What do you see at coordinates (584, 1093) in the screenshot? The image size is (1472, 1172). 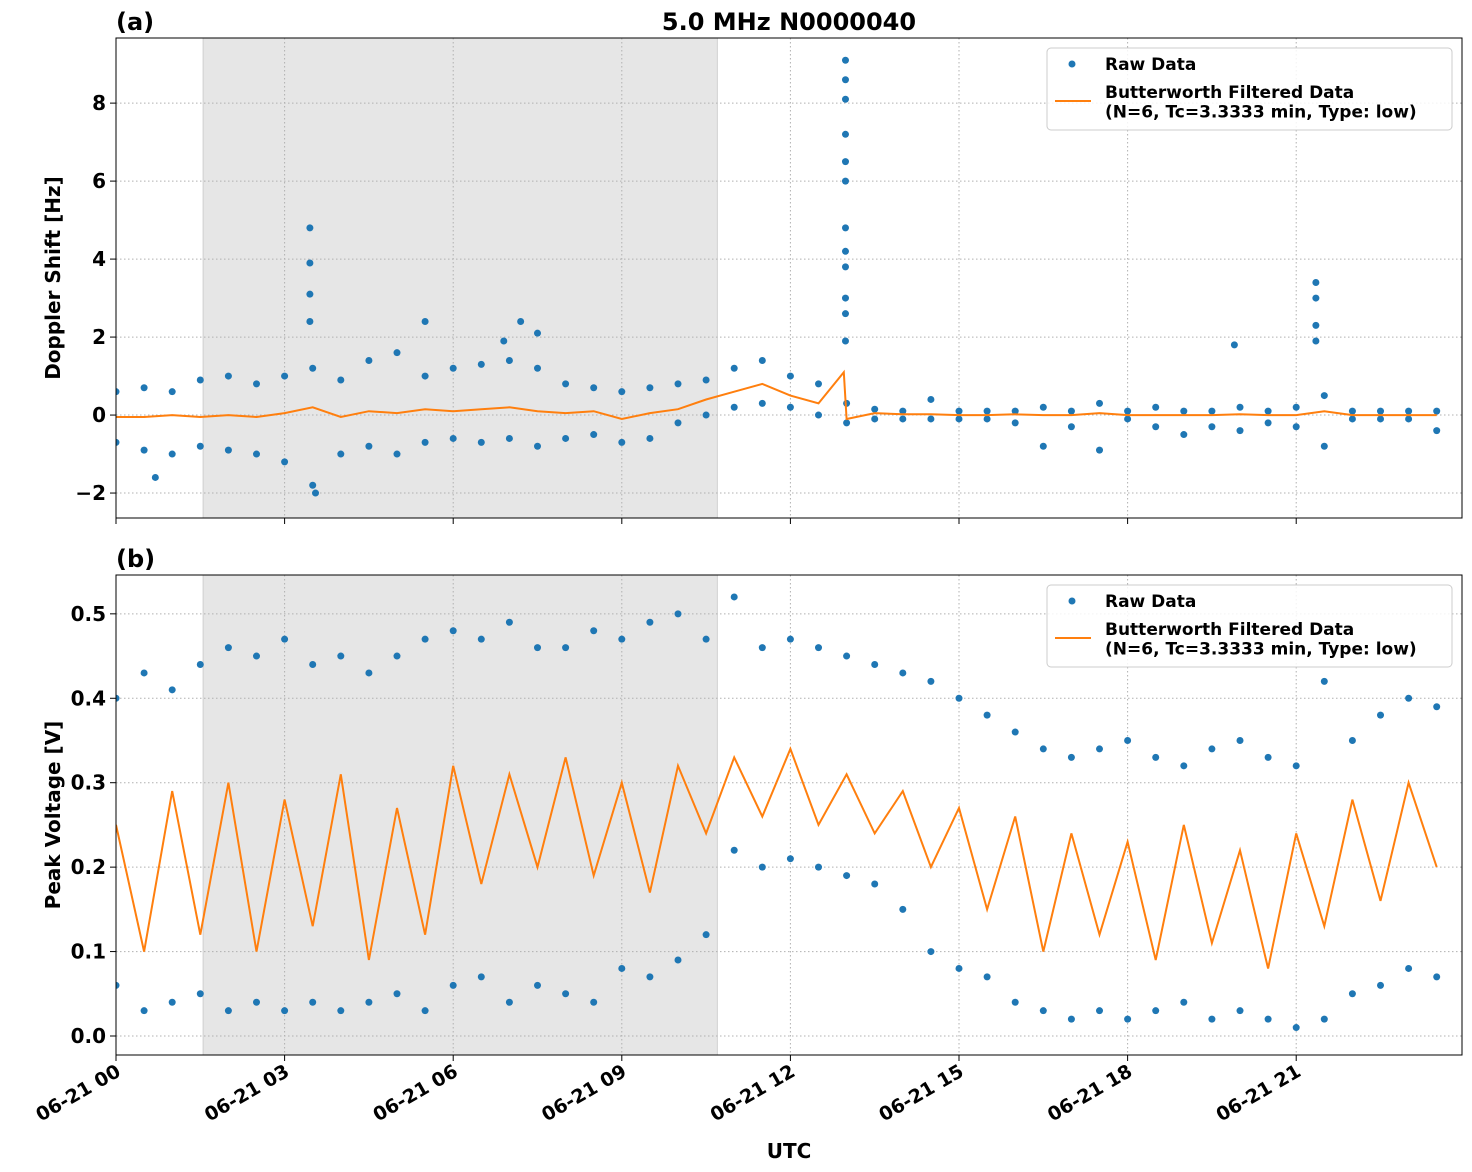 I see `x-tick-label: 06-21 09` at bounding box center [584, 1093].